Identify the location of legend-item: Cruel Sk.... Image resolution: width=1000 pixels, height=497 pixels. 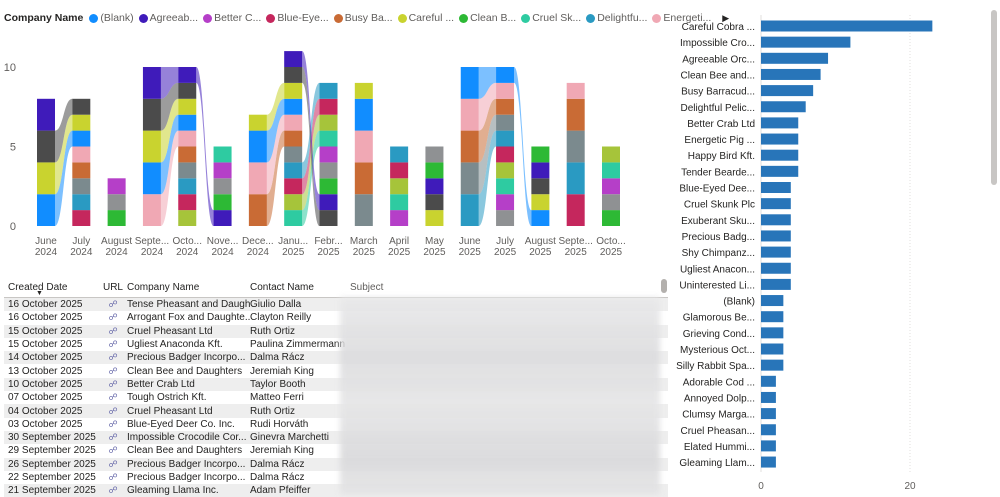
(551, 18).